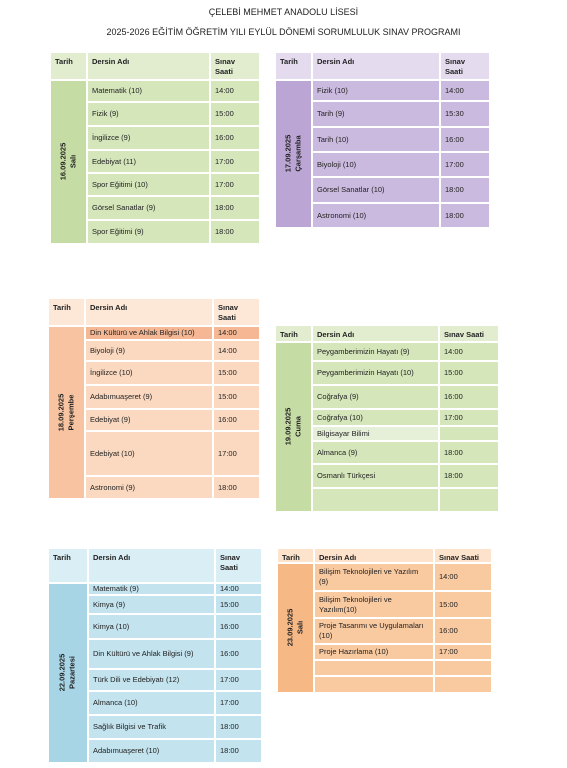  I want to click on subject-cell: Spor Eğitimi (10), so click(148, 184).